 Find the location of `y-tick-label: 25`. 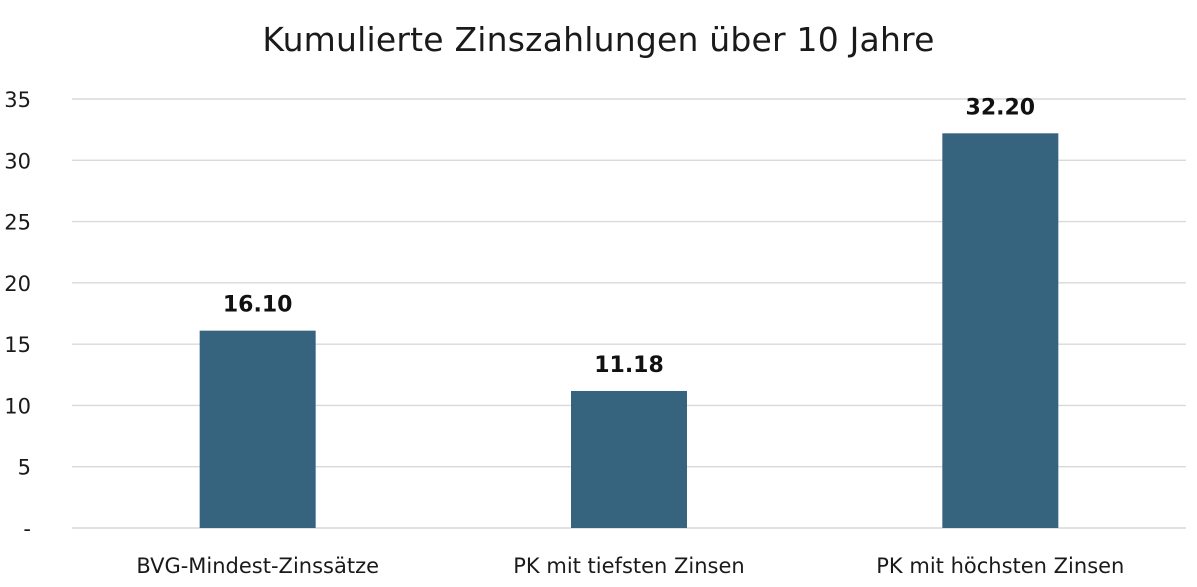

y-tick-label: 25 is located at coordinates (17, 223).